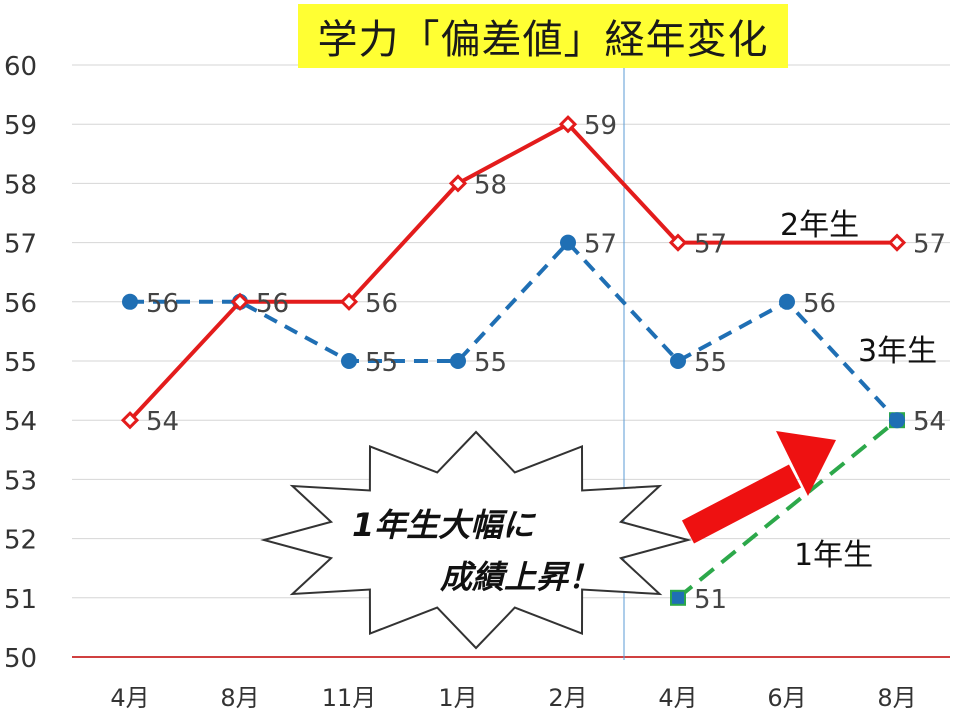  I want to click on y-tick-label: 59, so click(20, 126).